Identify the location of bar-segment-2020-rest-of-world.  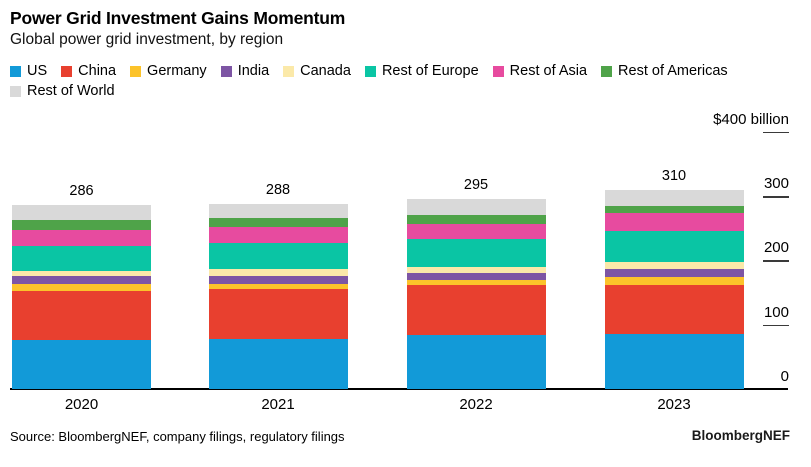
(81, 212).